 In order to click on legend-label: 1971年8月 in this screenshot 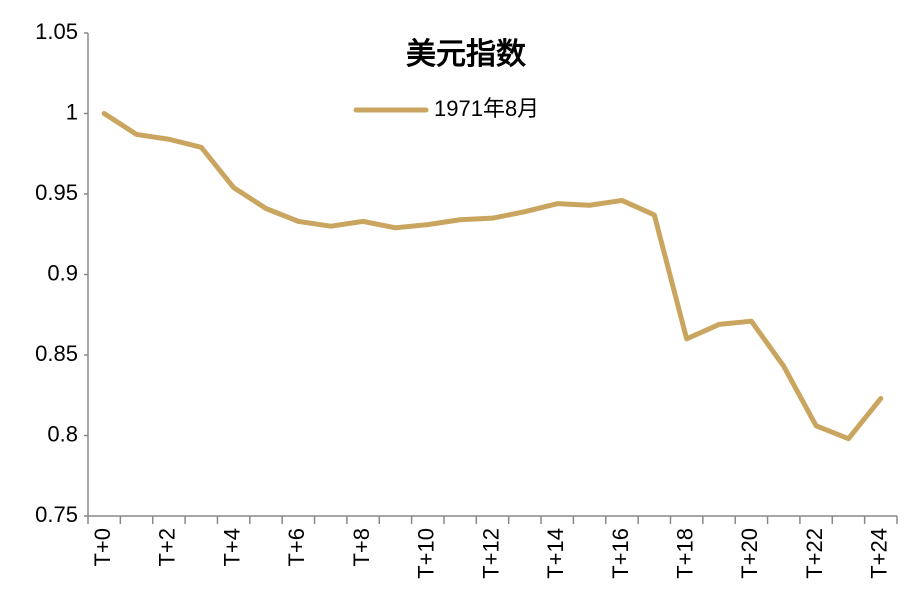, I will do `click(486, 108)`.